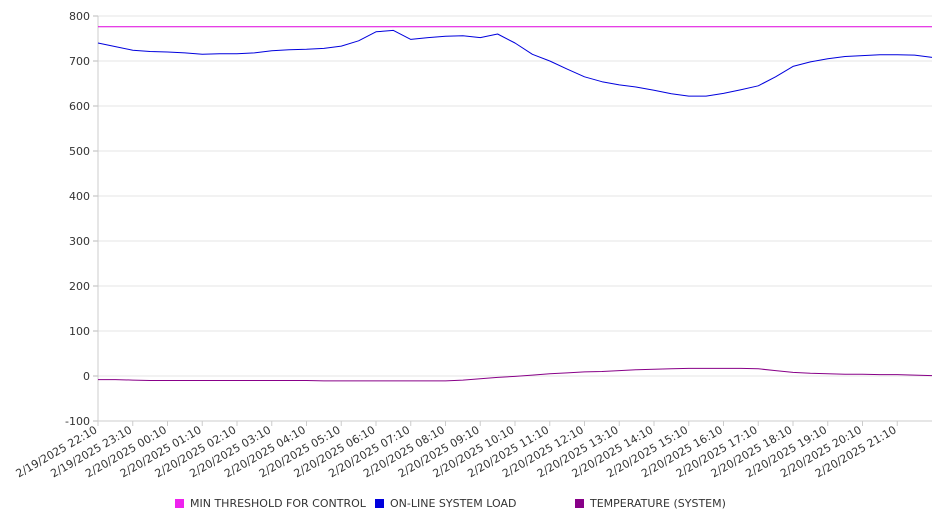  I want to click on y-tick-label: 0, so click(86, 376).